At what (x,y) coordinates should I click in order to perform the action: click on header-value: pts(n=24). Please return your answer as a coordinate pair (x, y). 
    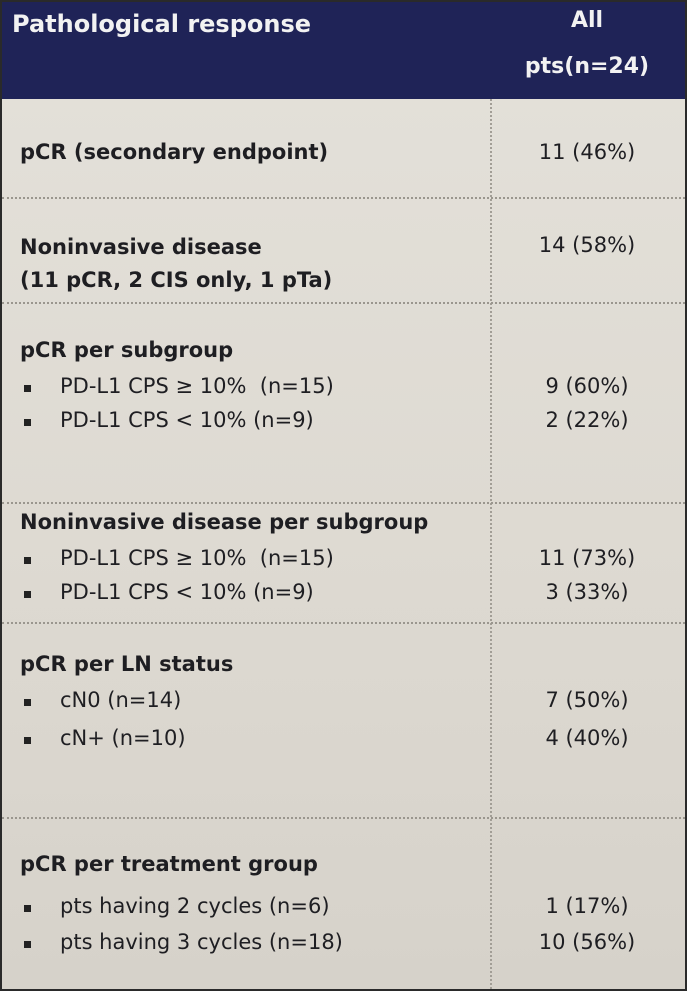
    Looking at the image, I should click on (587, 66).